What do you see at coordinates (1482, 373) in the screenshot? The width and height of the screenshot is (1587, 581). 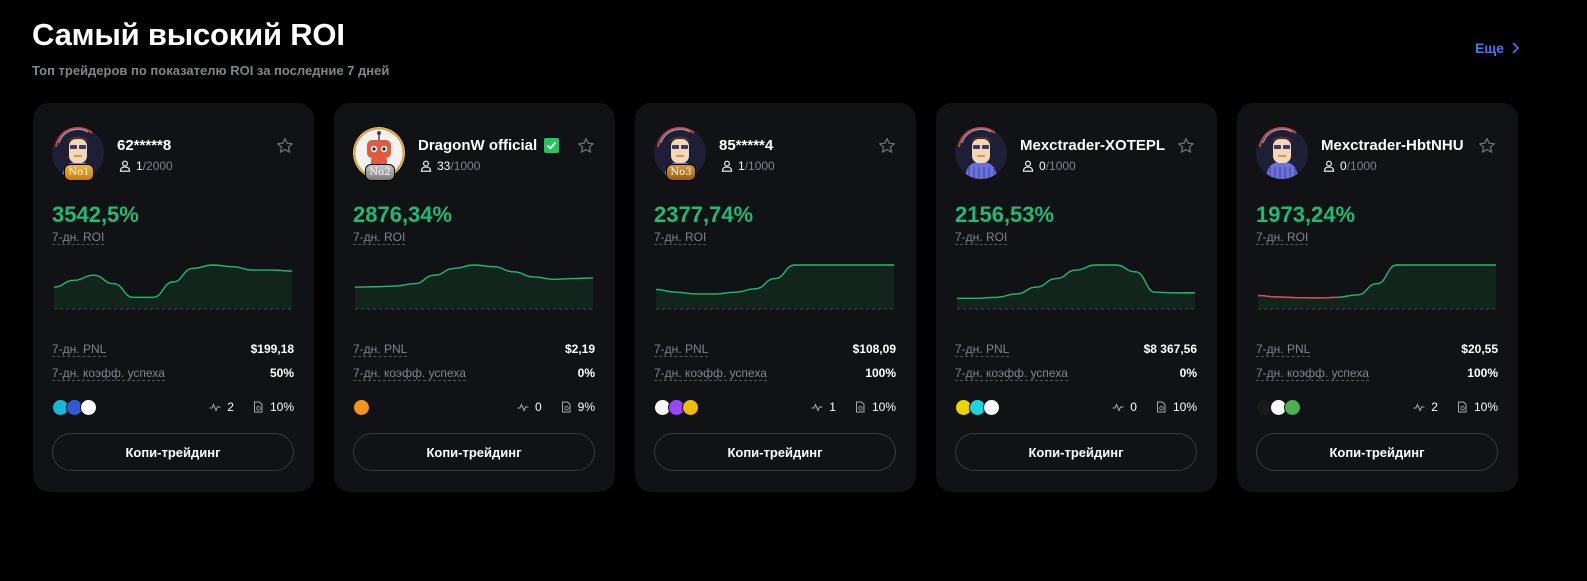 I see `win-rate-value: 100%` at bounding box center [1482, 373].